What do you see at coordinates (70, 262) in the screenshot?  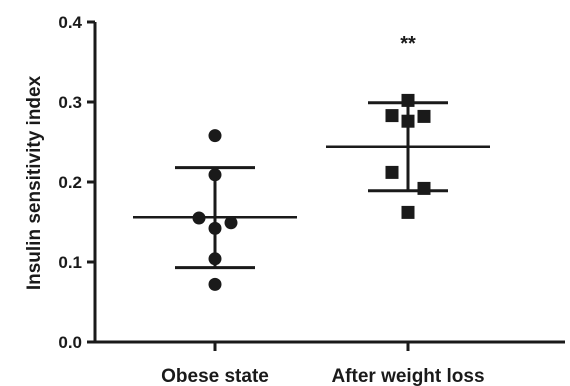 I see `y-tick-label: 0.1` at bounding box center [70, 262].